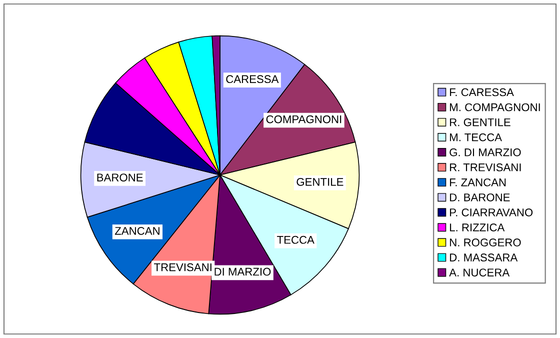 Image resolution: width=560 pixels, height=338 pixels. Describe the element at coordinates (485, 167) in the screenshot. I see `legend-label: R. TREVISANI` at that location.